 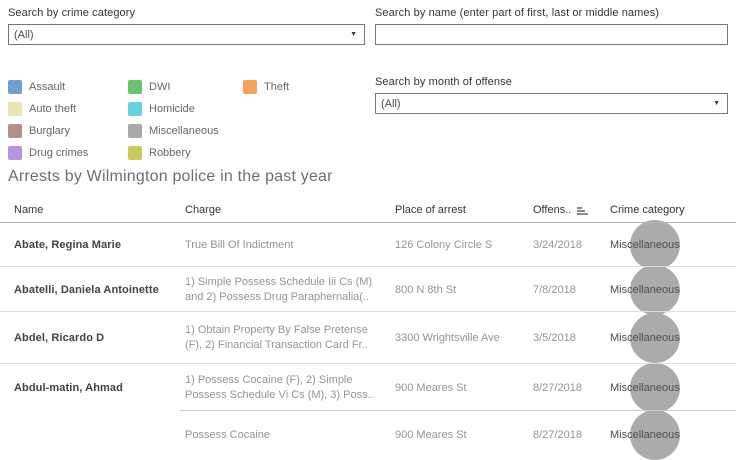 What do you see at coordinates (68, 387) in the screenshot?
I see `name-cell: Abdul-matin, Ahmad` at bounding box center [68, 387].